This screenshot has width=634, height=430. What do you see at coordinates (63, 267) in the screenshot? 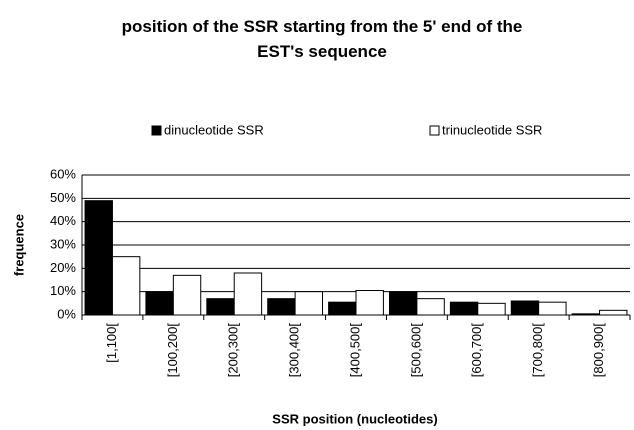
I see `y-tick-label: 20%` at bounding box center [63, 267].